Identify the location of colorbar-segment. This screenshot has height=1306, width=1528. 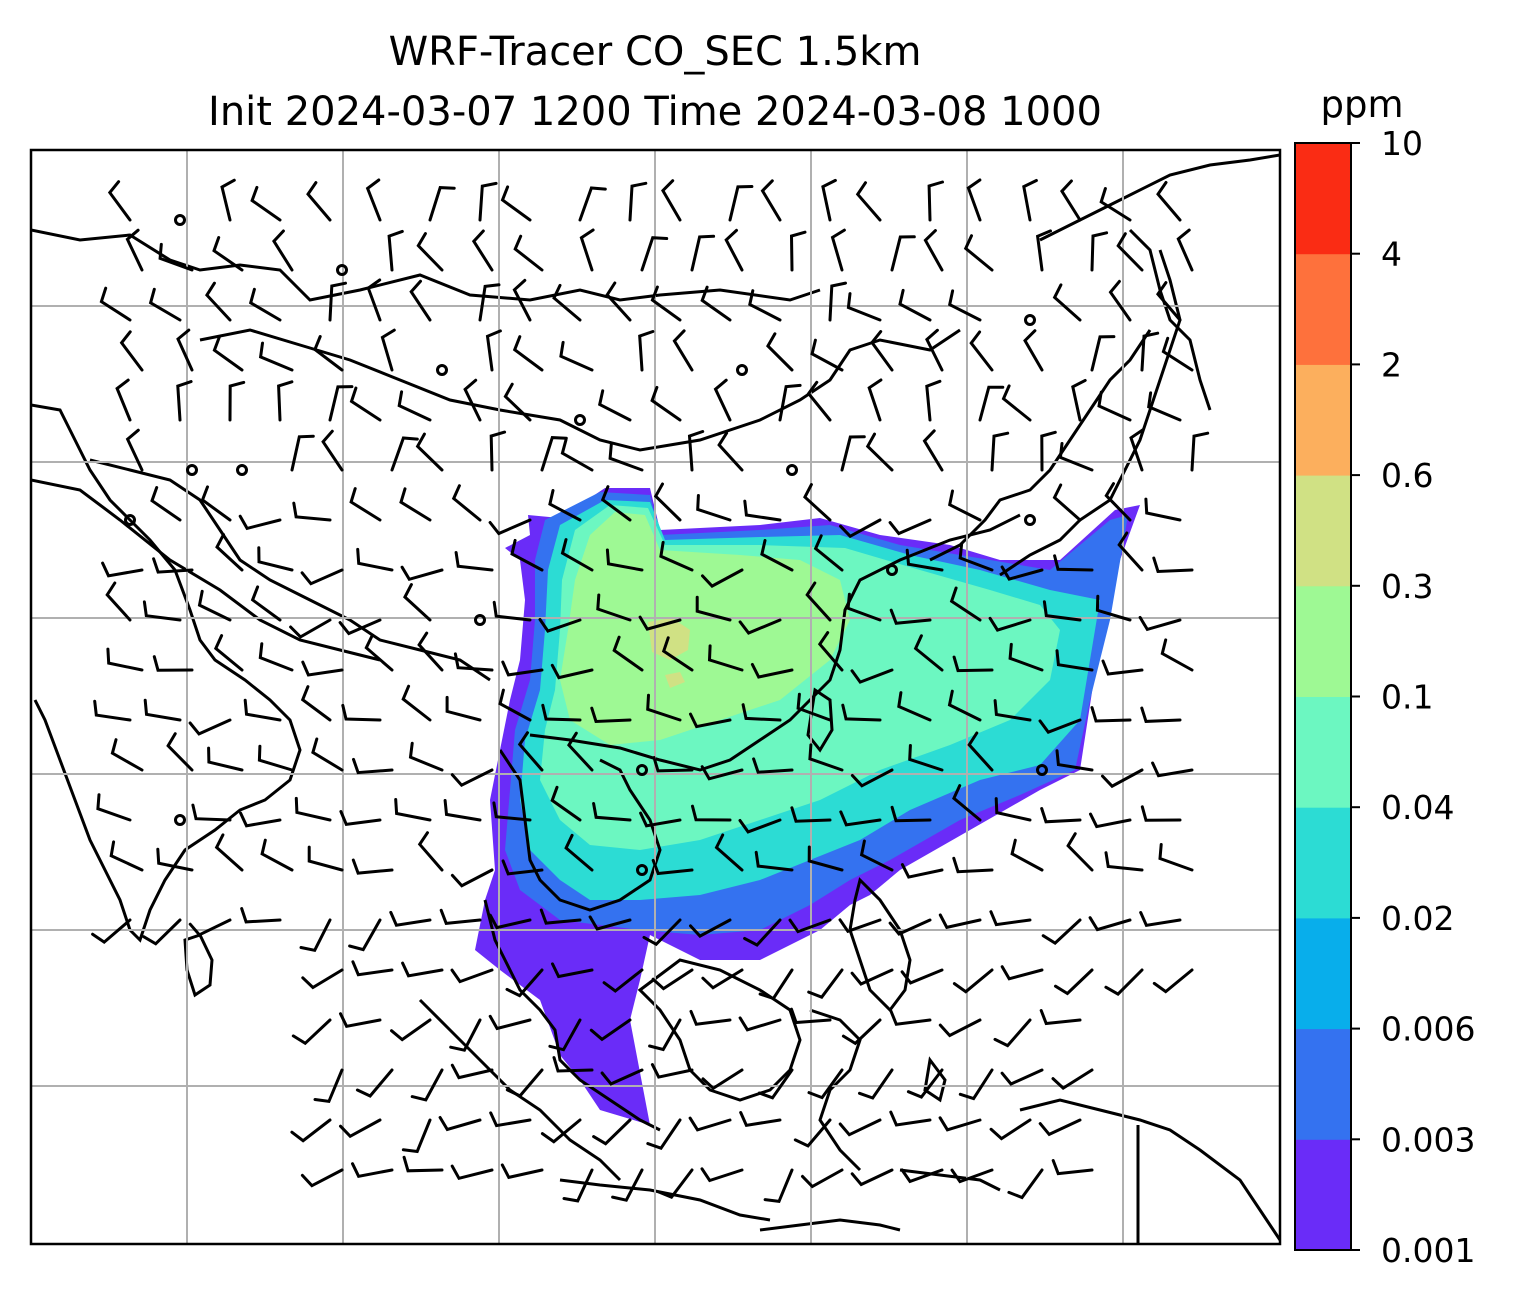
(1323, 752).